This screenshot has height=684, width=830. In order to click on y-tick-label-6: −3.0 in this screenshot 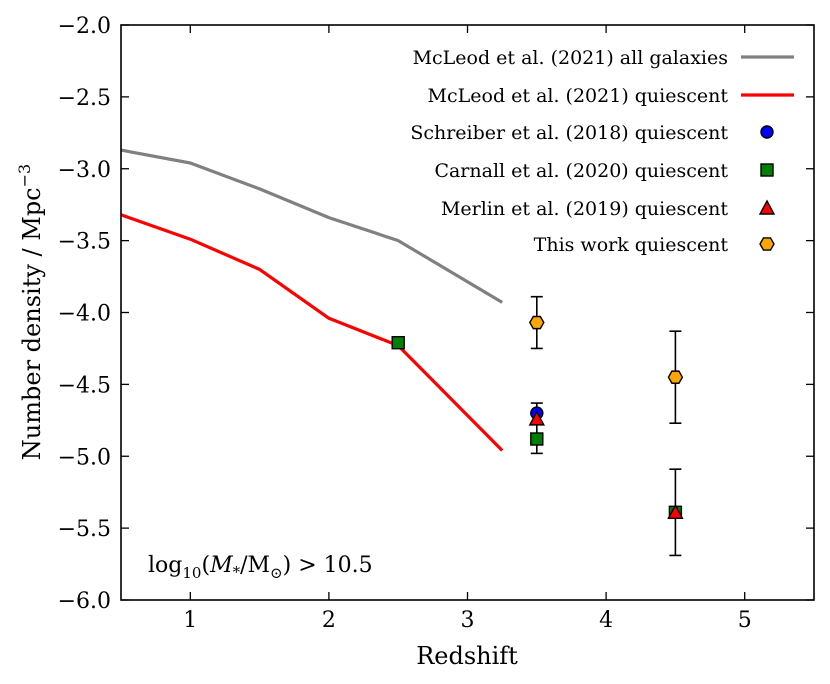, I will do `click(84, 170)`.